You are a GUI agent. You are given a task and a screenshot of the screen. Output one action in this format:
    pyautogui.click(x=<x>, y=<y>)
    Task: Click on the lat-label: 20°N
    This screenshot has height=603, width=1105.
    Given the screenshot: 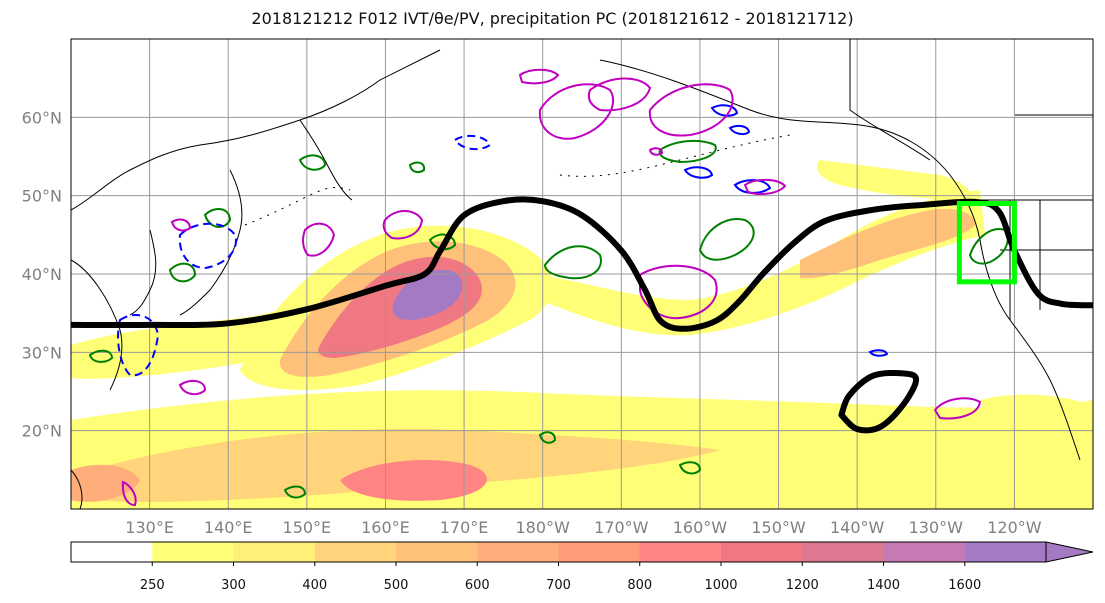 What is the action you would take?
    pyautogui.click(x=42, y=431)
    